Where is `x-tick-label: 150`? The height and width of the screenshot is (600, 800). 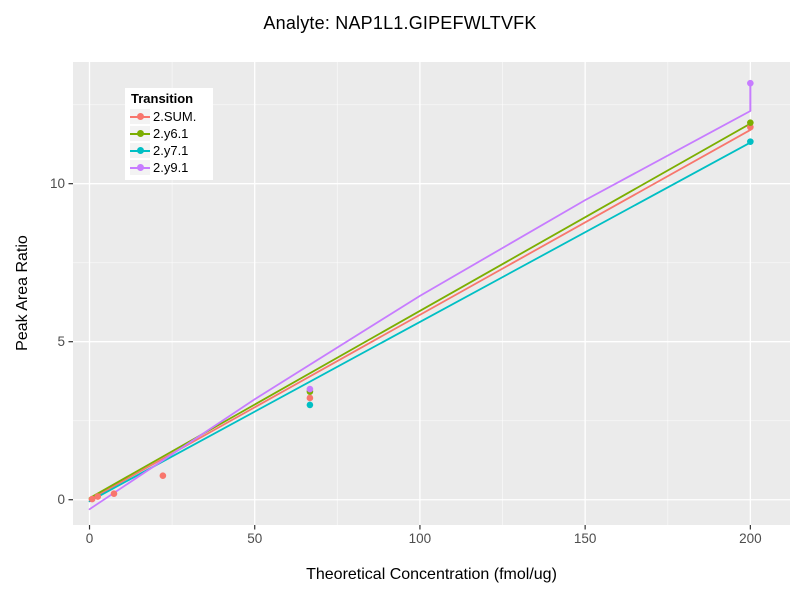 x-tick-label: 150 is located at coordinates (585, 538).